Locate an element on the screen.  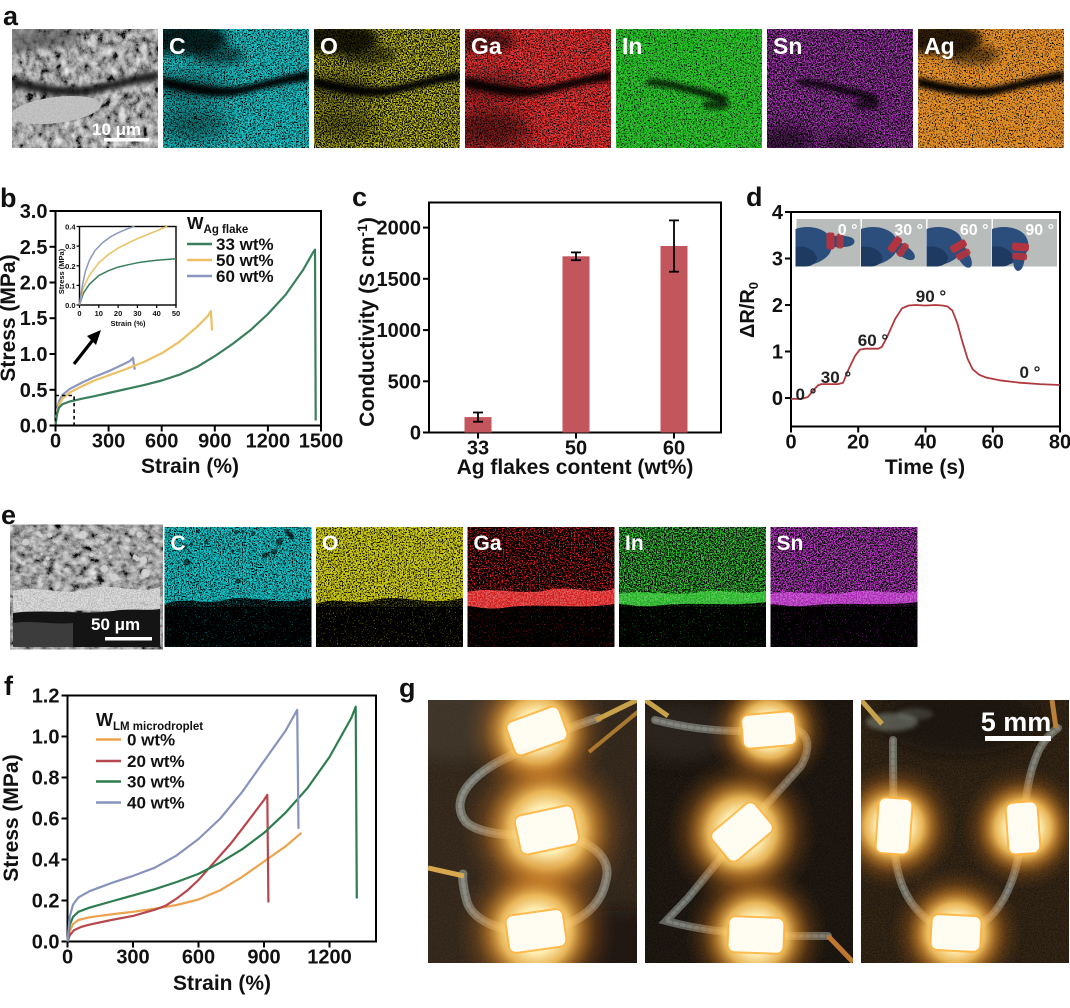
svg-text: c is located at coordinates (359, 197).